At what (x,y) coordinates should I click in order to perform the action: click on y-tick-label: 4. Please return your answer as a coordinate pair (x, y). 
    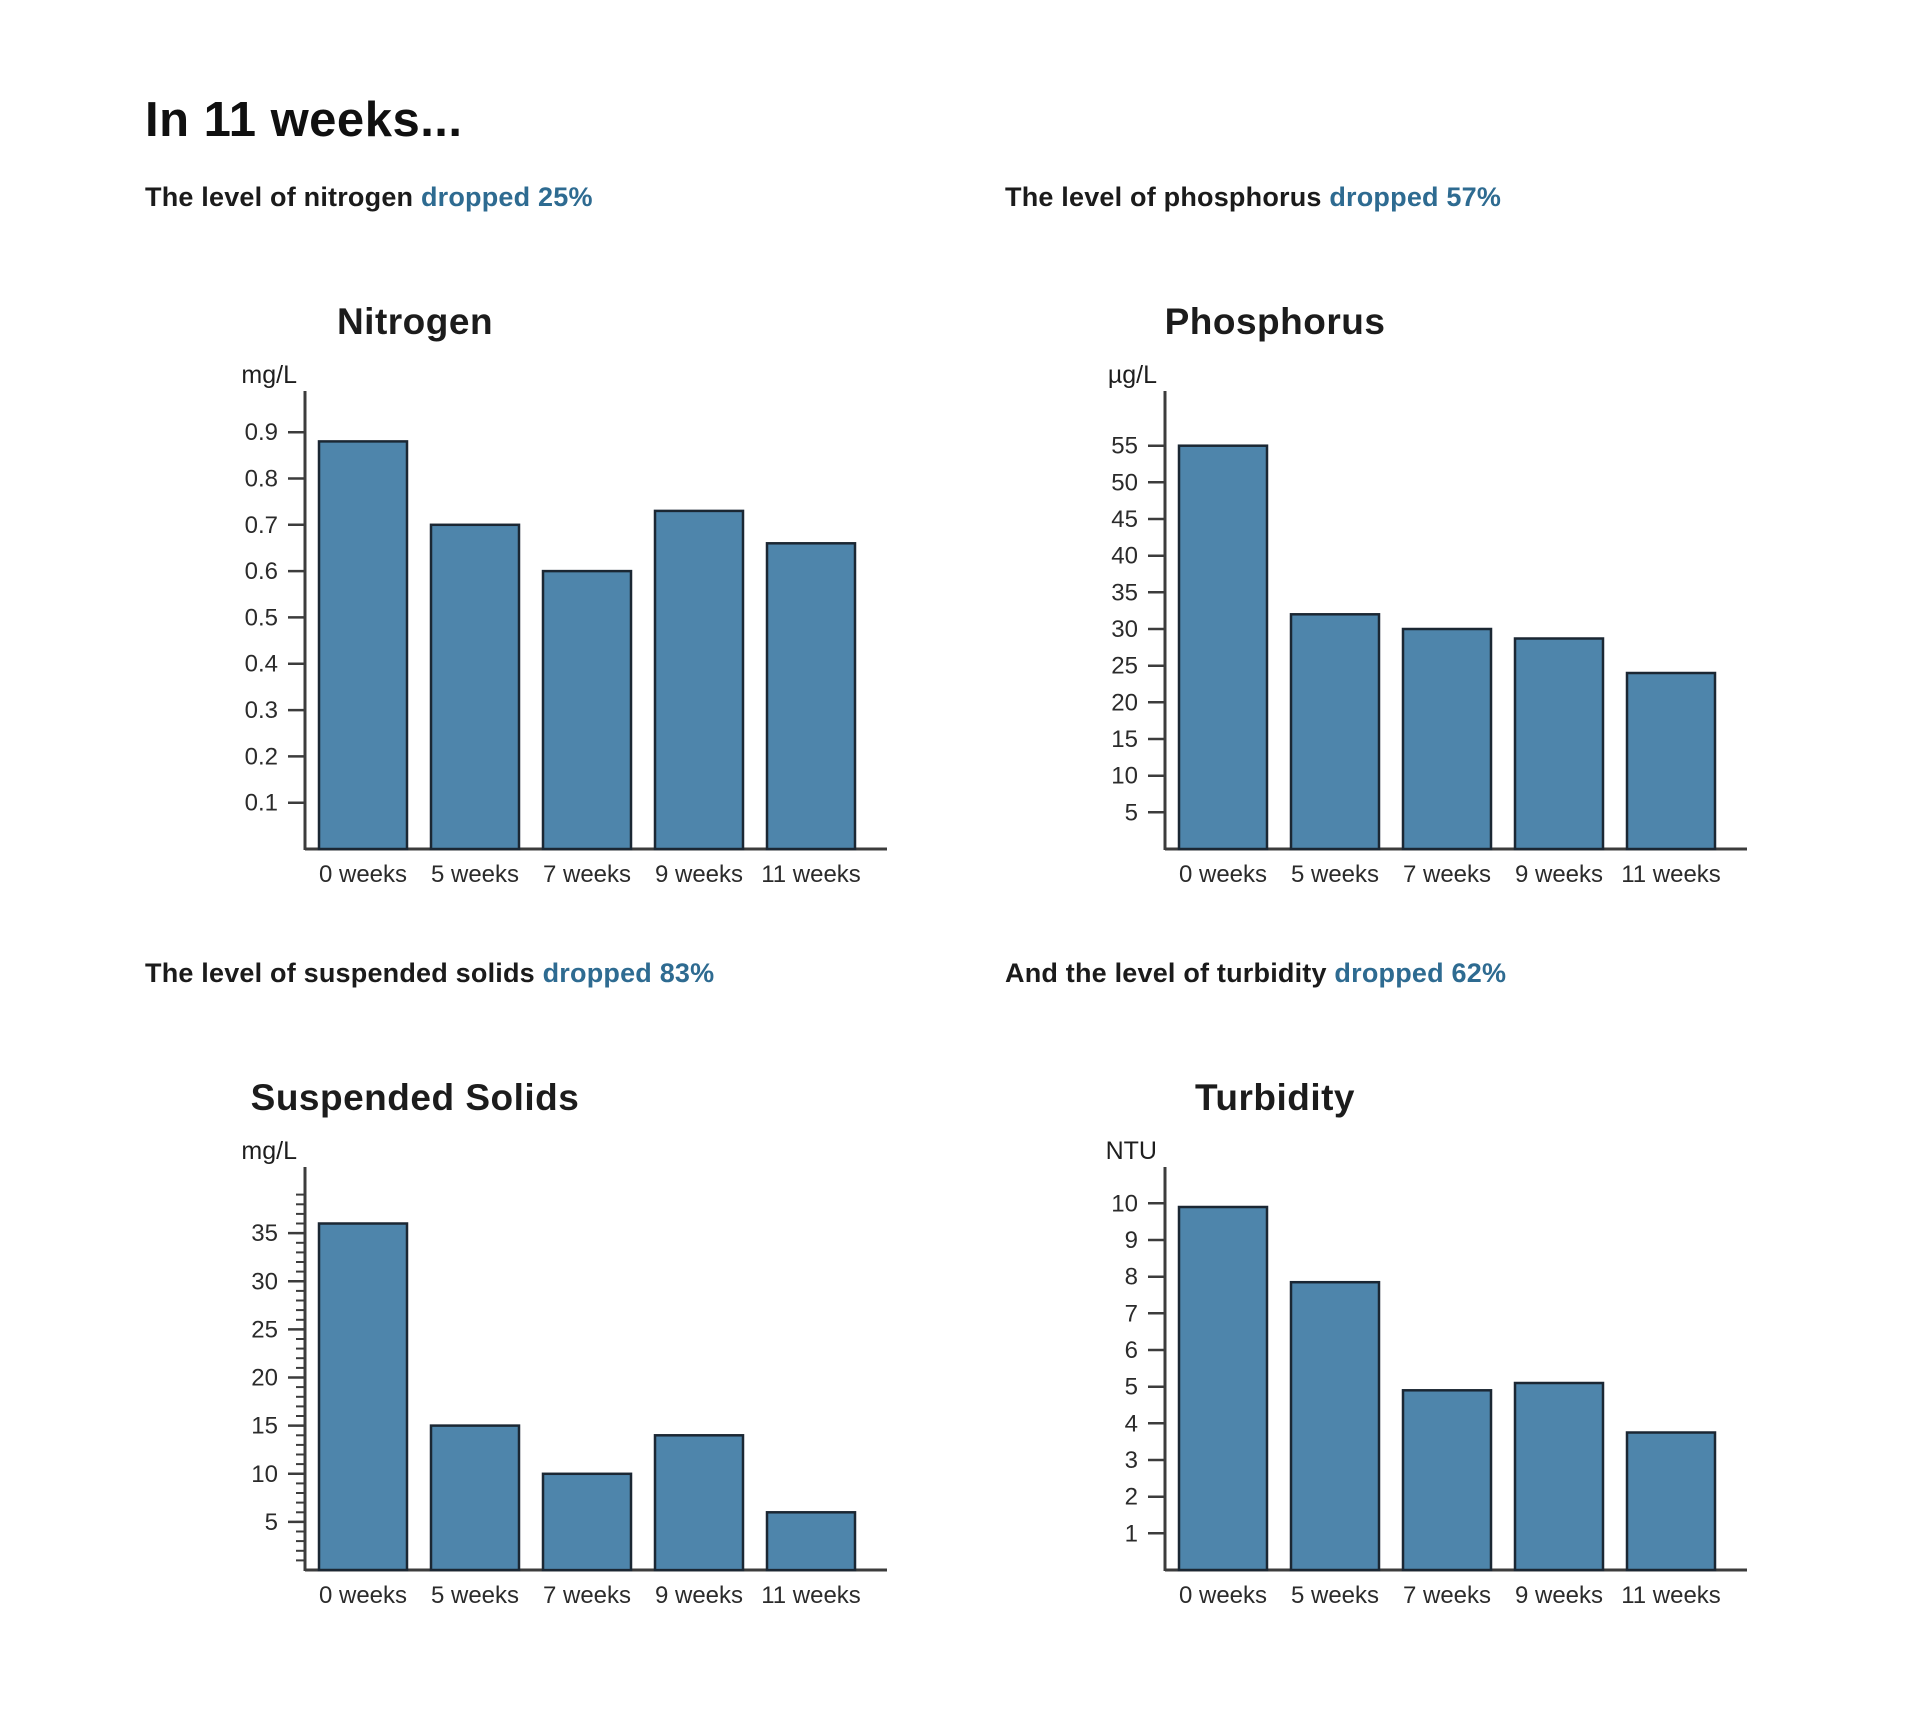
    Looking at the image, I should click on (1131, 1423).